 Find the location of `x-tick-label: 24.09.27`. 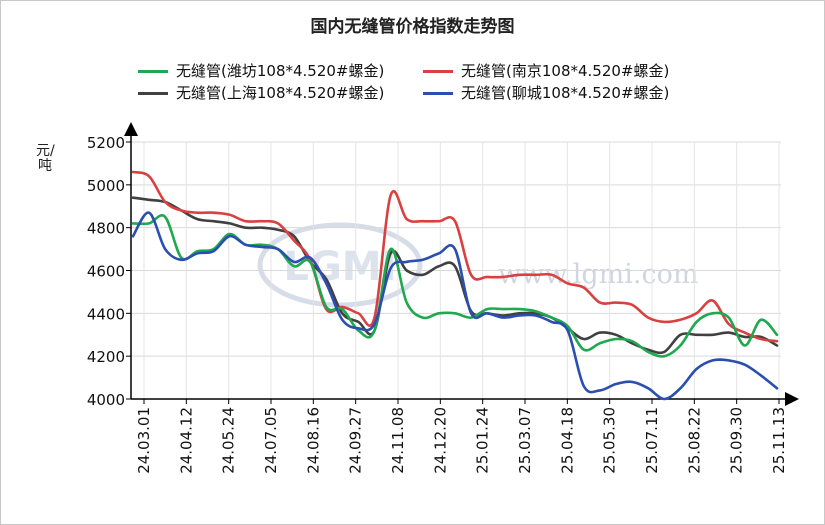

x-tick-label: 24.09.27 is located at coordinates (356, 440).